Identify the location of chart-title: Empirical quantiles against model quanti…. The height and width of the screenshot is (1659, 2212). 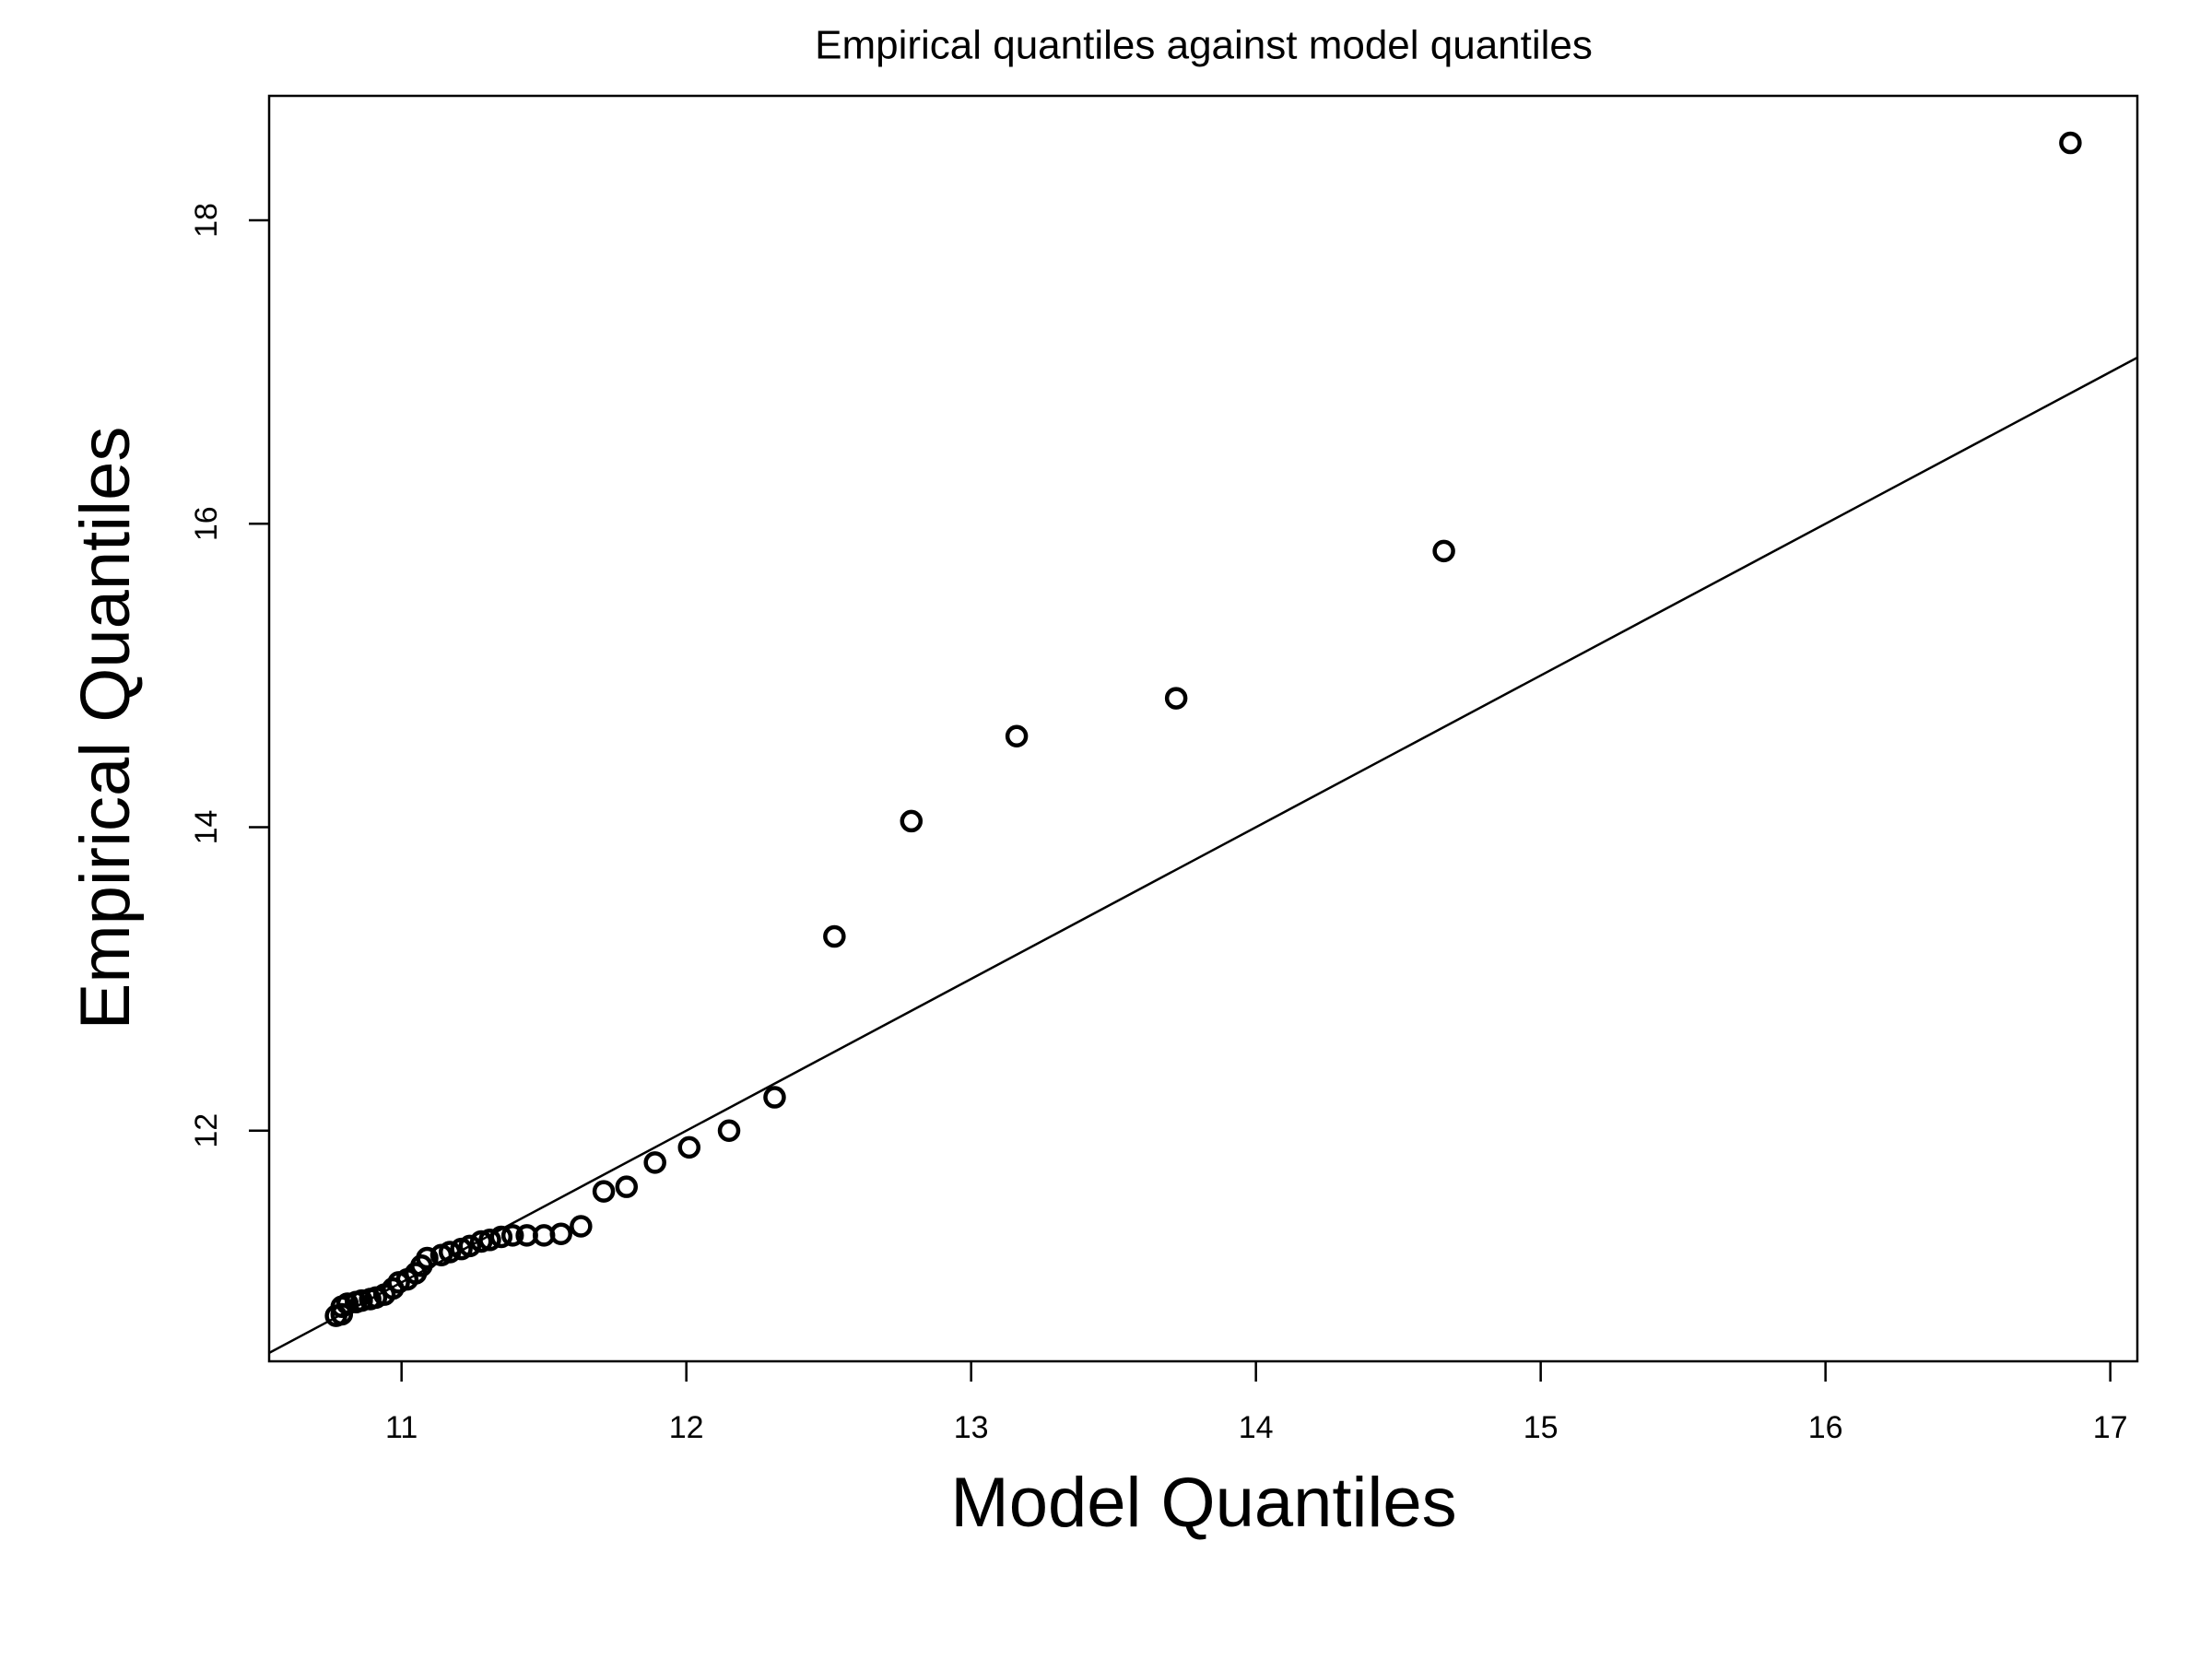
(1204, 45).